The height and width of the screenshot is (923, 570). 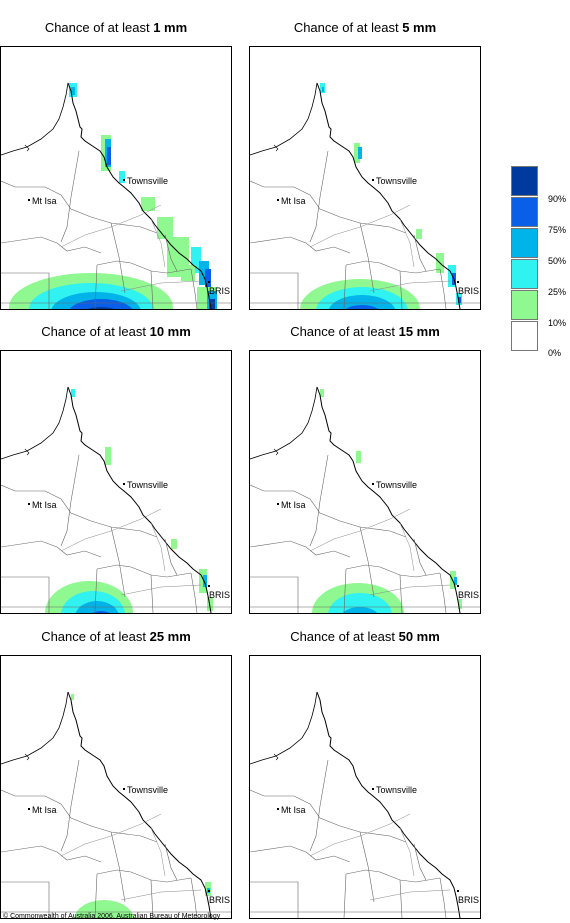 What do you see at coordinates (116, 27) in the screenshot?
I see `panel-title: Chance of at least 1 mm` at bounding box center [116, 27].